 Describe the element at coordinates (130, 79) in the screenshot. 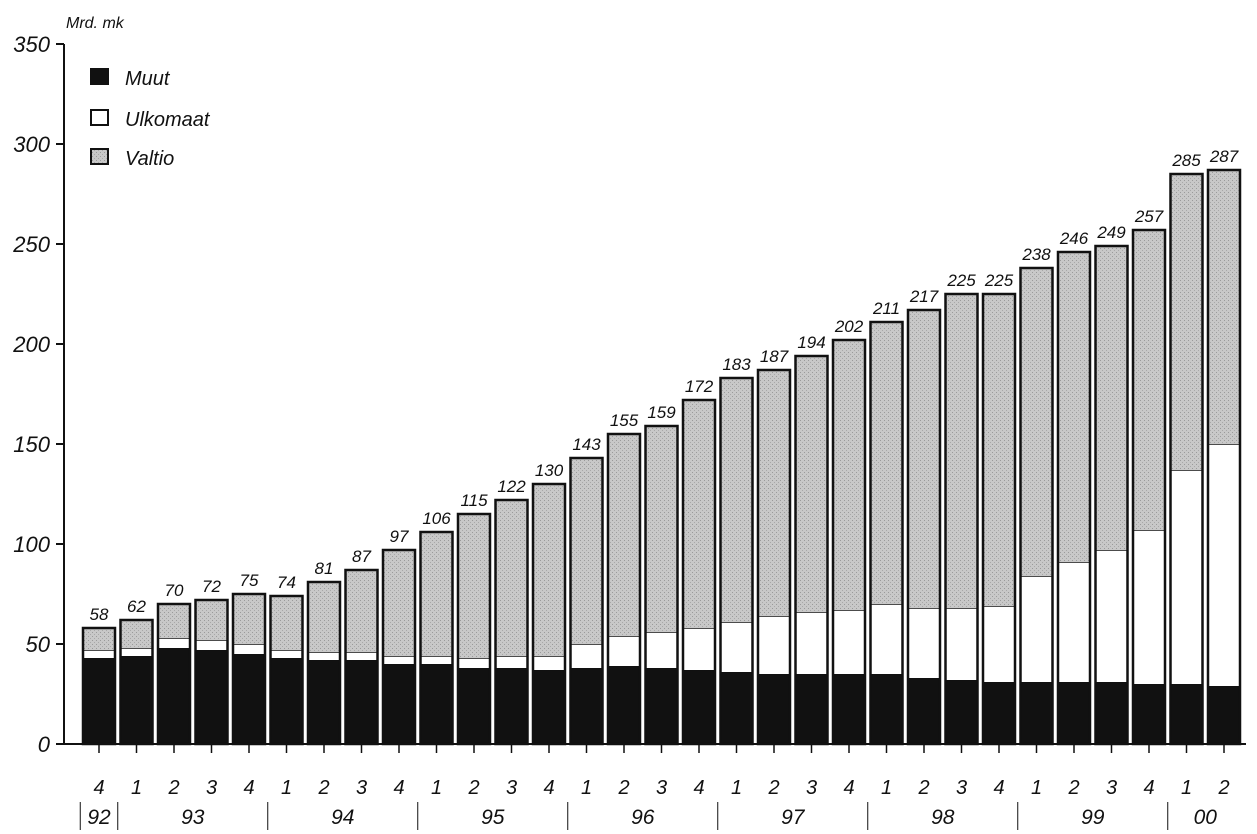

I see `legend-item-muut: Muut` at that location.